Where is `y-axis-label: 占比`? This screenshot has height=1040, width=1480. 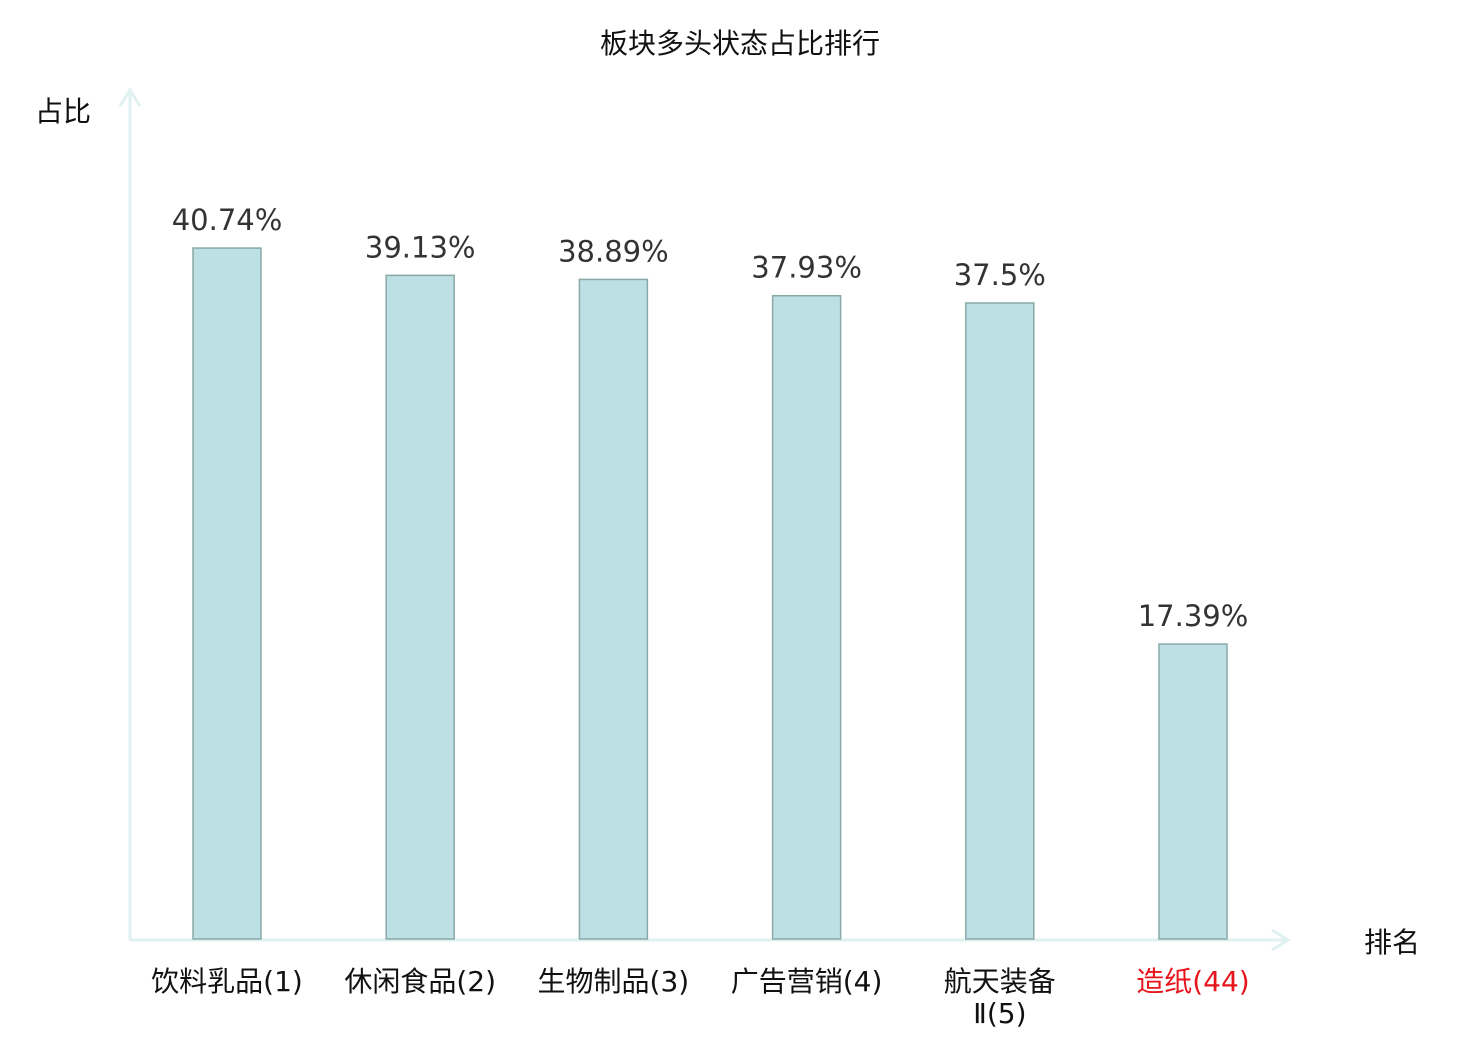 y-axis-label: 占比 is located at coordinates (63, 111).